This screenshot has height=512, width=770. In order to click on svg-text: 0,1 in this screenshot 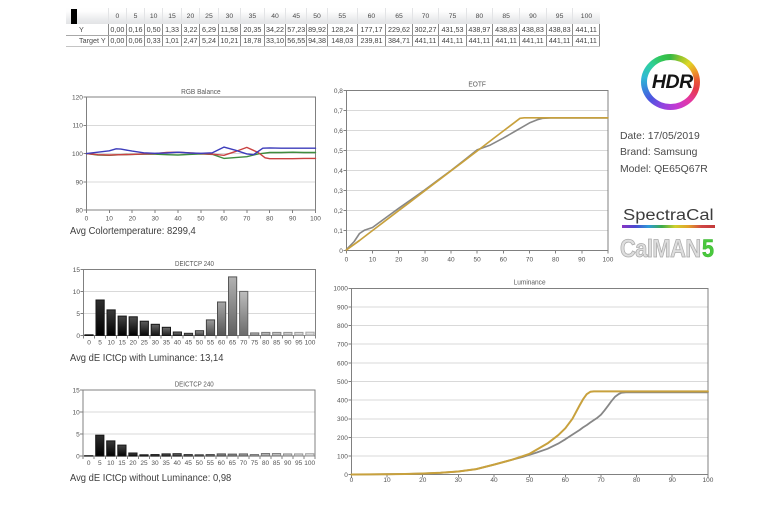, I will do `click(338, 231)`.